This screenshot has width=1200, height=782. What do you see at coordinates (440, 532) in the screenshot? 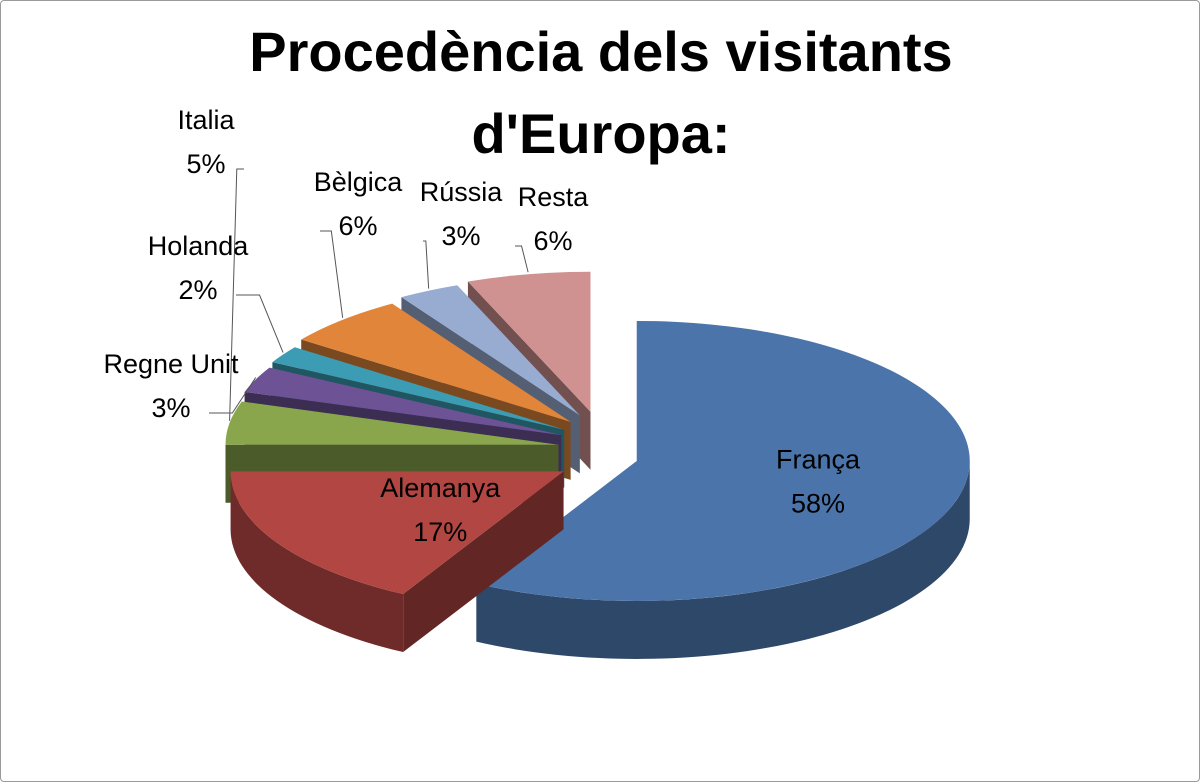
I see `value-label: 17%` at bounding box center [440, 532].